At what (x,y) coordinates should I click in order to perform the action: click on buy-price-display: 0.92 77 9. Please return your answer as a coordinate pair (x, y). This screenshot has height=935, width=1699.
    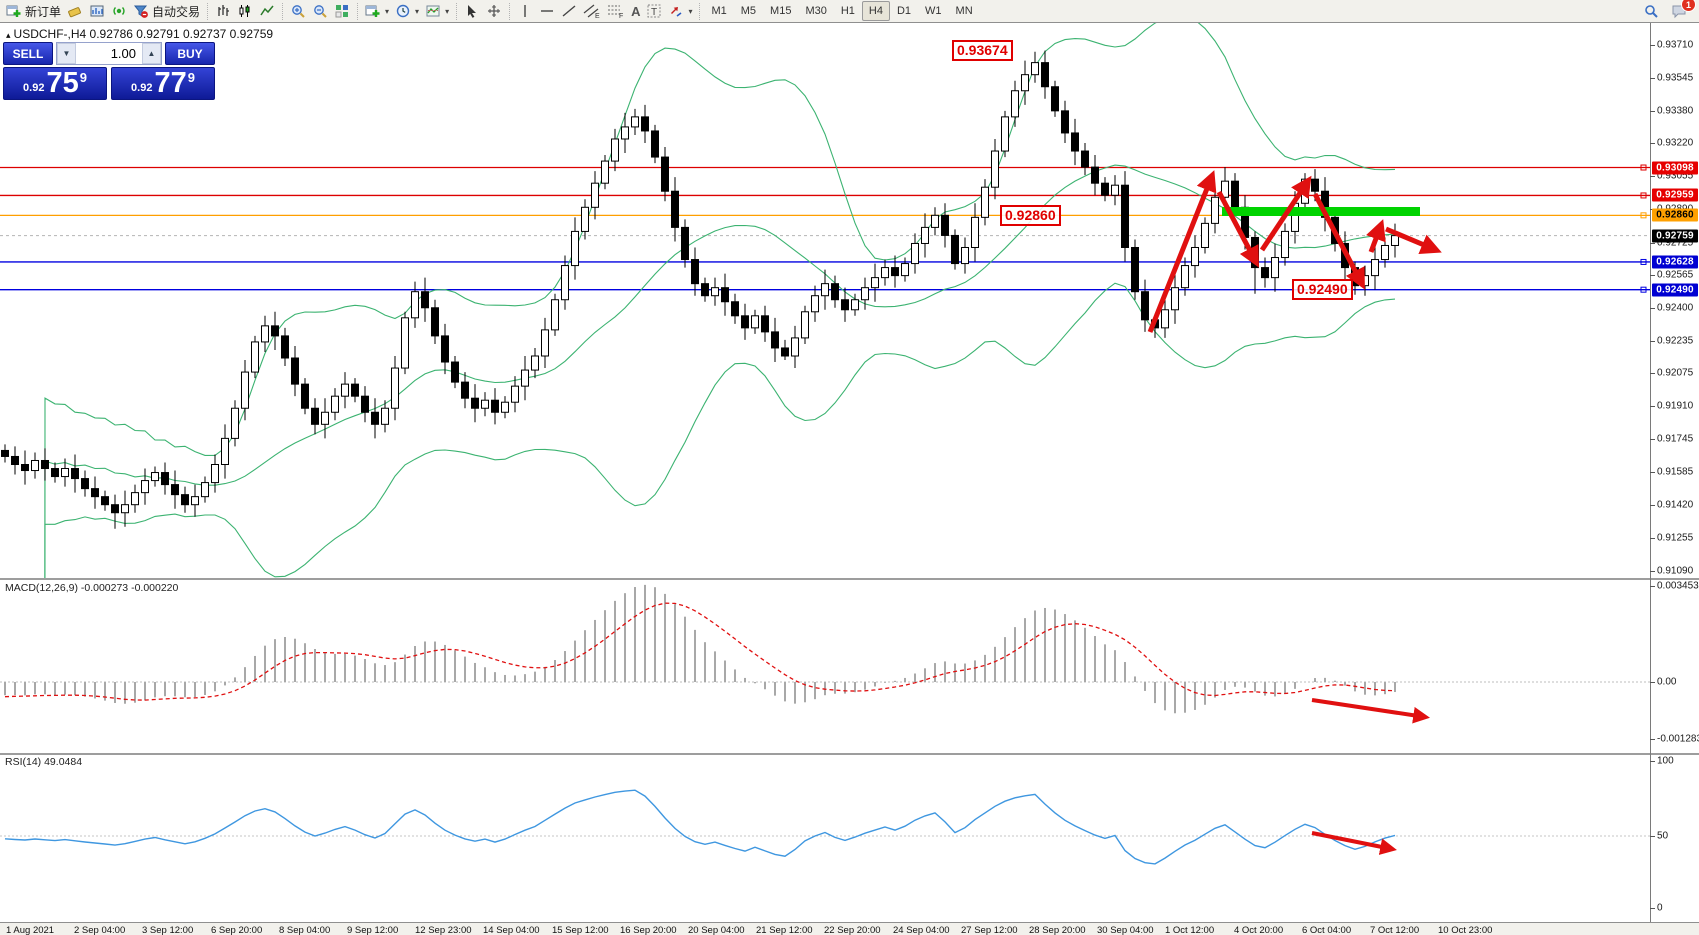
    Looking at the image, I should click on (163, 83).